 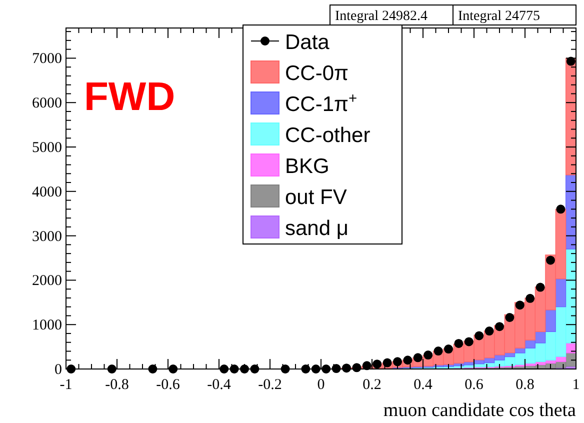 I want to click on legend-label: sand μ, so click(x=316, y=228).